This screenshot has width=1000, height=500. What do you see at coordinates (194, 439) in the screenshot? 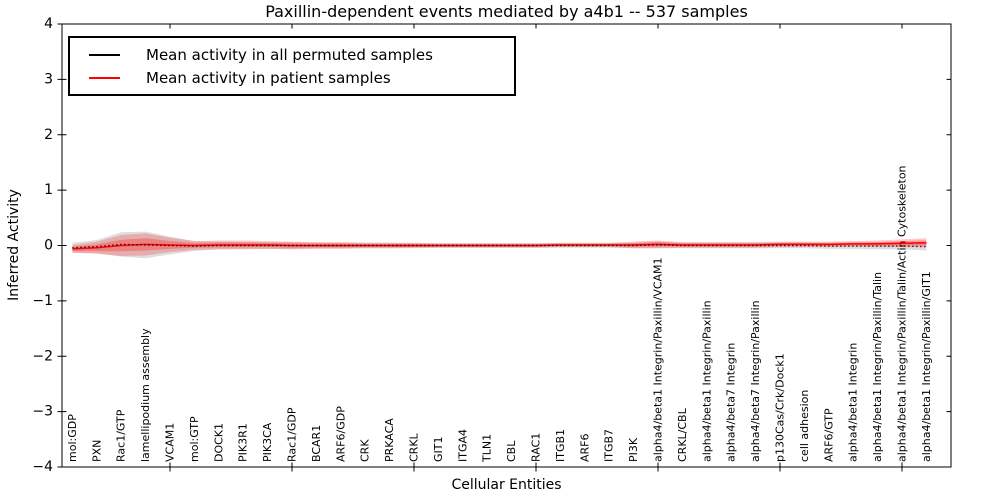
I see `x-tick-label: mol:GTP` at bounding box center [194, 439].